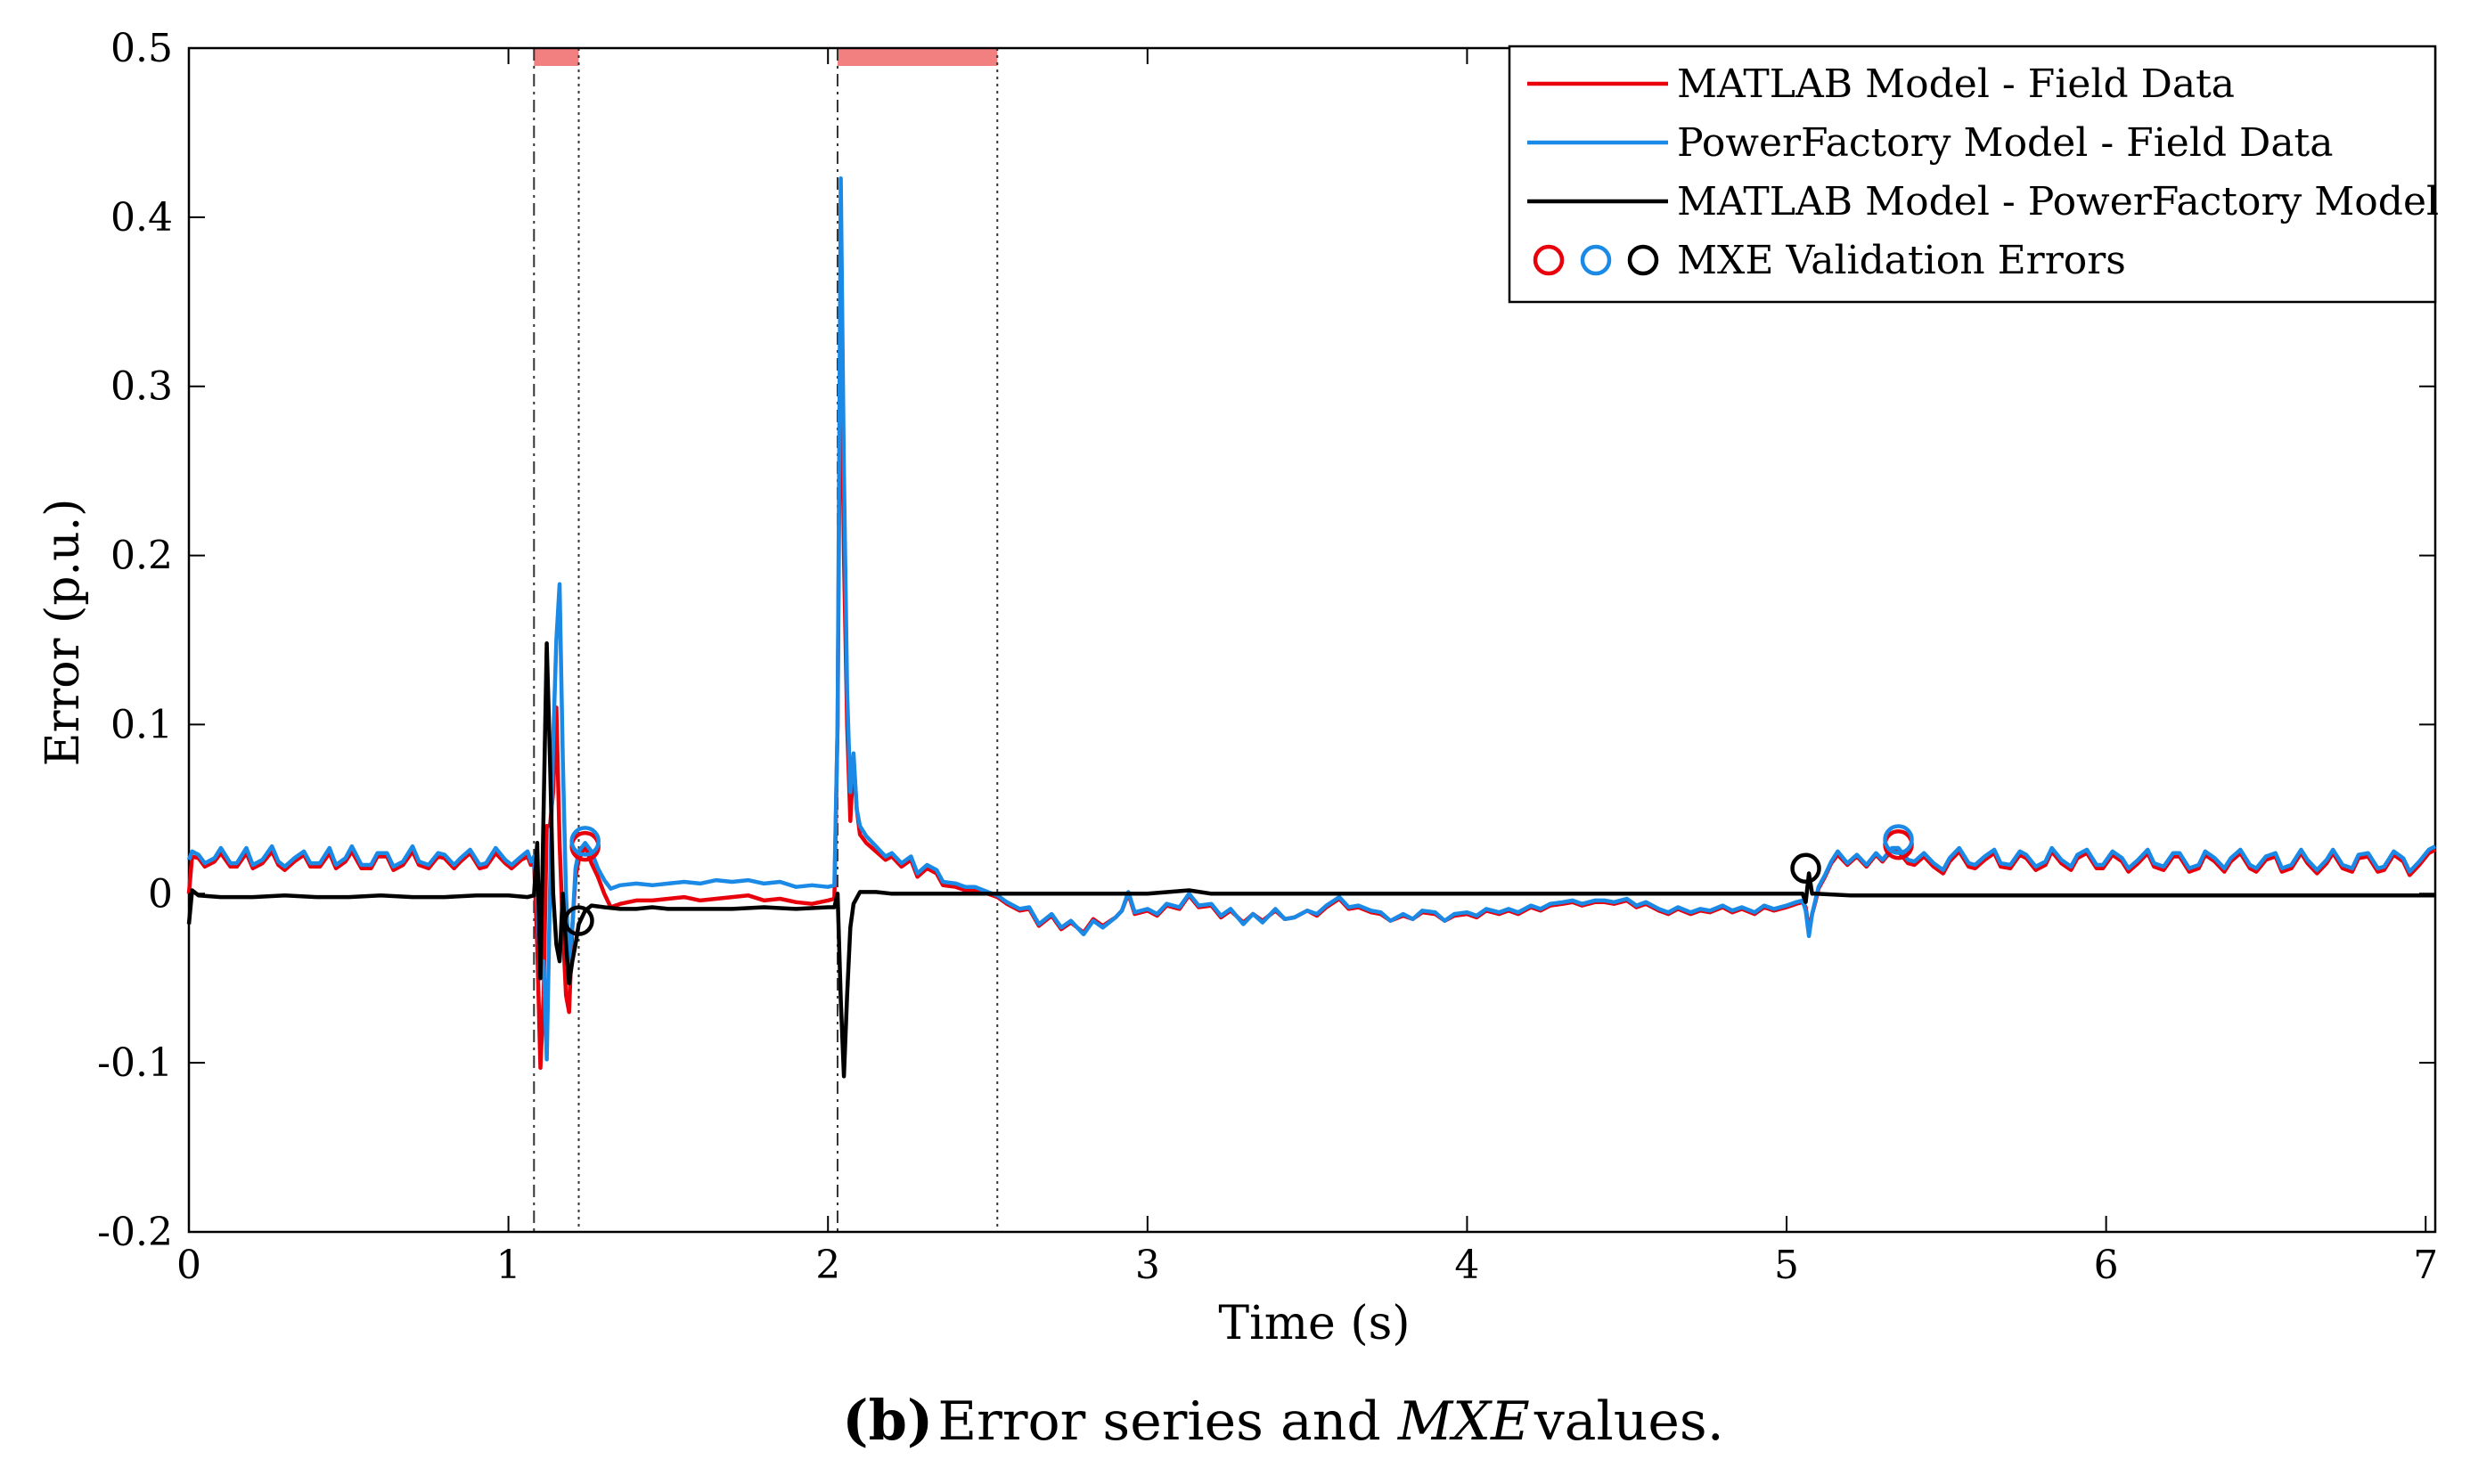  Describe the element at coordinates (1467, 1266) in the screenshot. I see `x-tick-label-4: 4` at that location.